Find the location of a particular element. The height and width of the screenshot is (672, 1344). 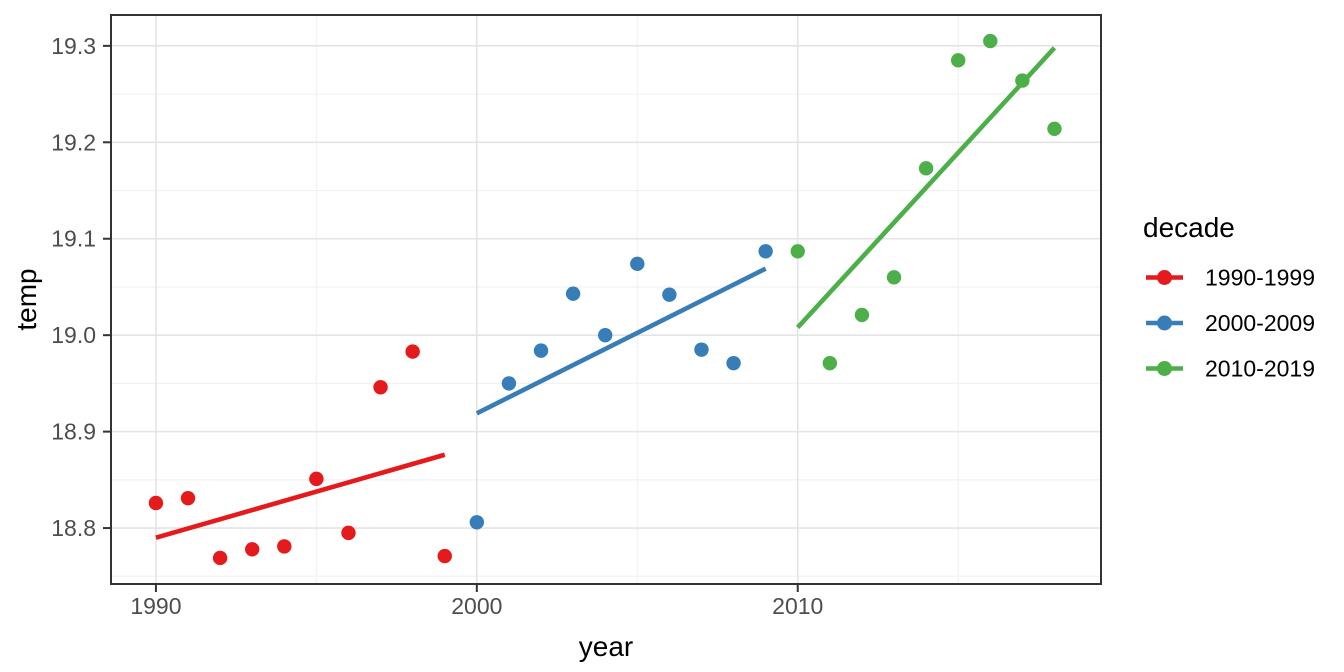

y-tick-label: 19.1 is located at coordinates (73, 239).